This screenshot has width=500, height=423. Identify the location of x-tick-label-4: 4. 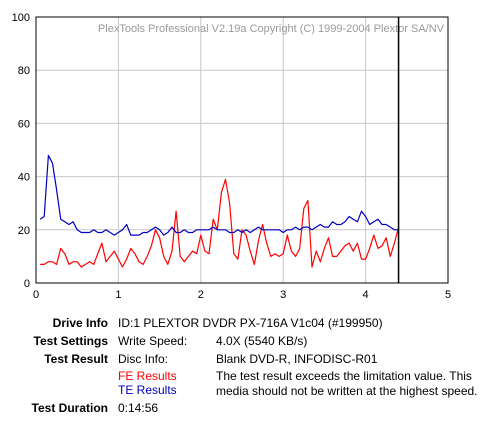
(366, 294).